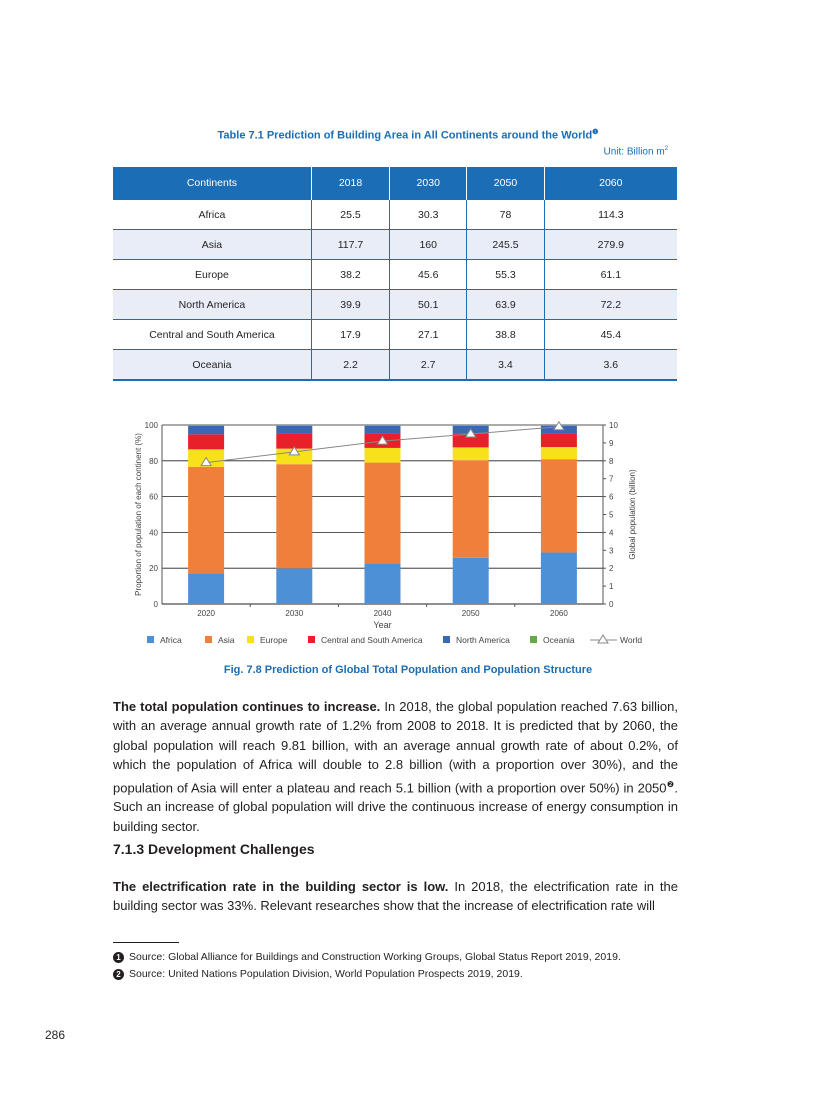 Image resolution: width=816 pixels, height=1100 pixels. I want to click on cell-continent: Central and South America, so click(212, 334).